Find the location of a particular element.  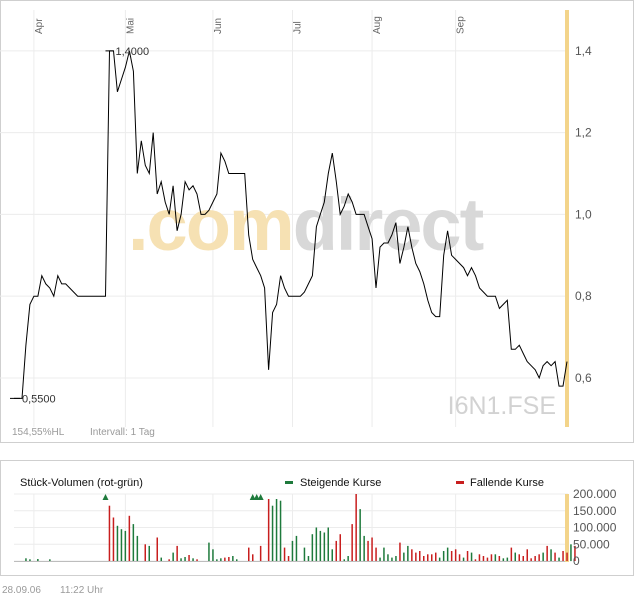

volume-y-tick: 0 is located at coordinates (576, 561).